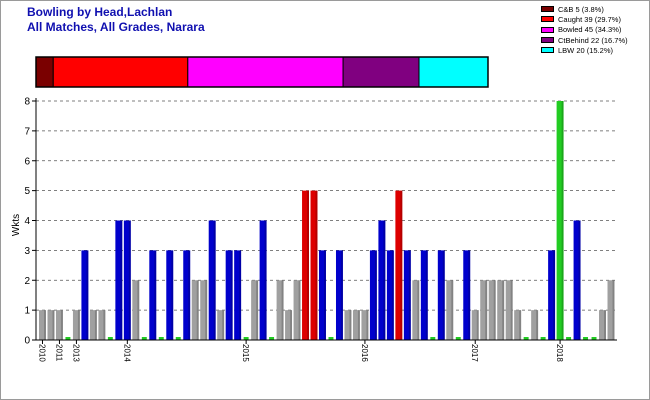 The width and height of the screenshot is (650, 400). Describe the element at coordinates (589, 19) in the screenshot. I see `legend-label-caught: Caught 39 (29.7%)` at that location.